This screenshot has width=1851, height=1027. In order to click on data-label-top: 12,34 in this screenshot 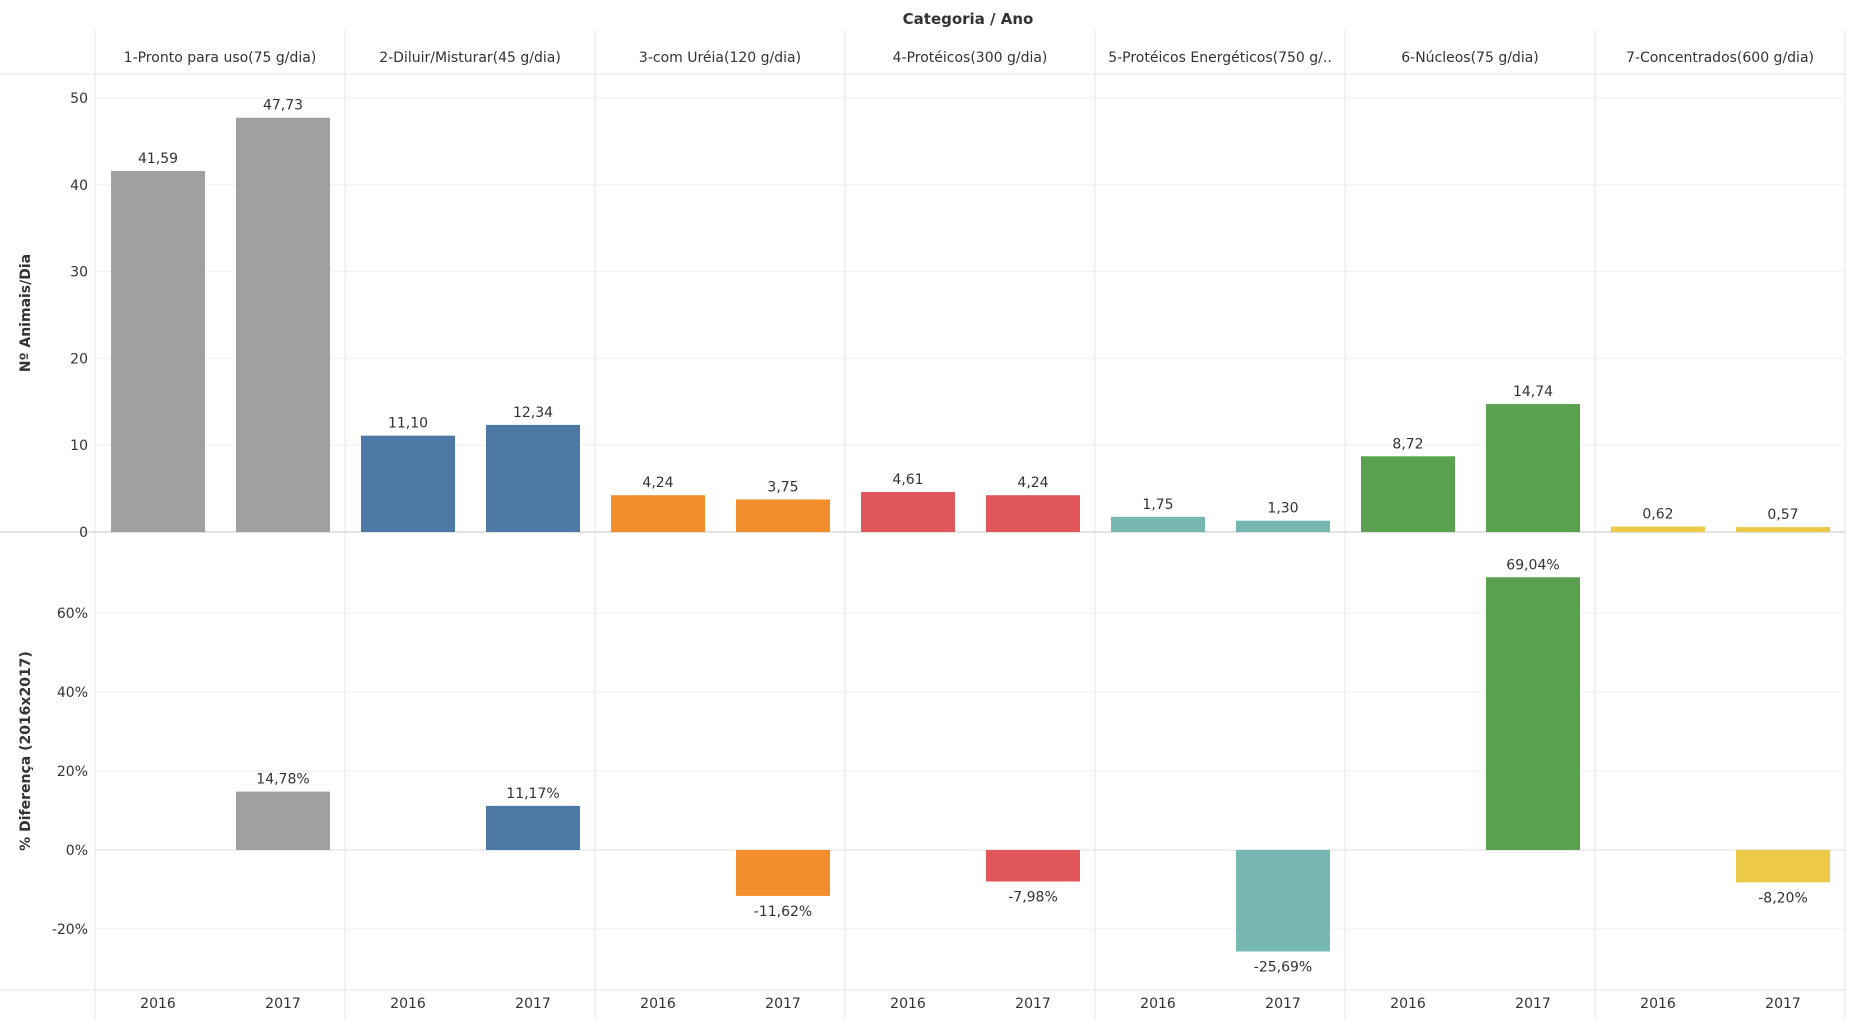, I will do `click(533, 413)`.